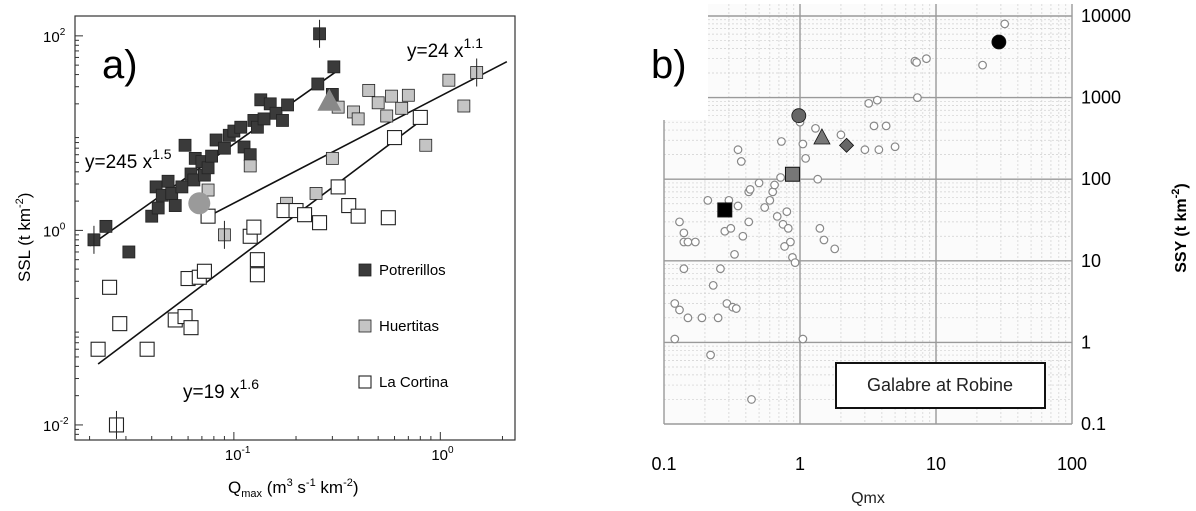  What do you see at coordinates (199, 203) in the screenshot?
I see `panel-a-point-circle` at bounding box center [199, 203].